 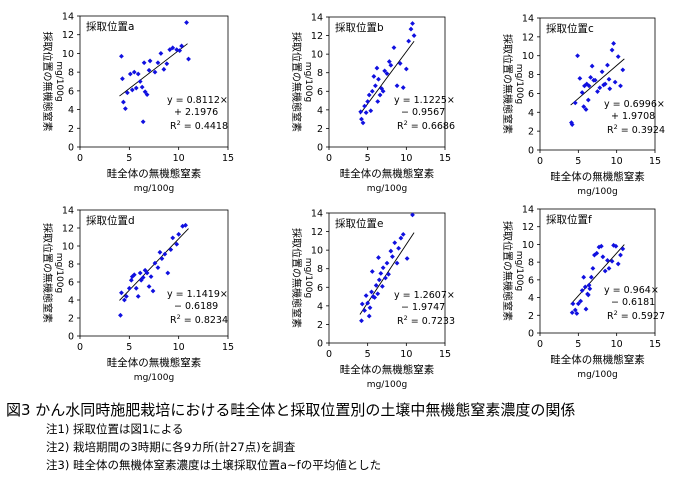 What do you see at coordinates (597, 271) in the screenshot?
I see `plot-frame-f` at bounding box center [597, 271].